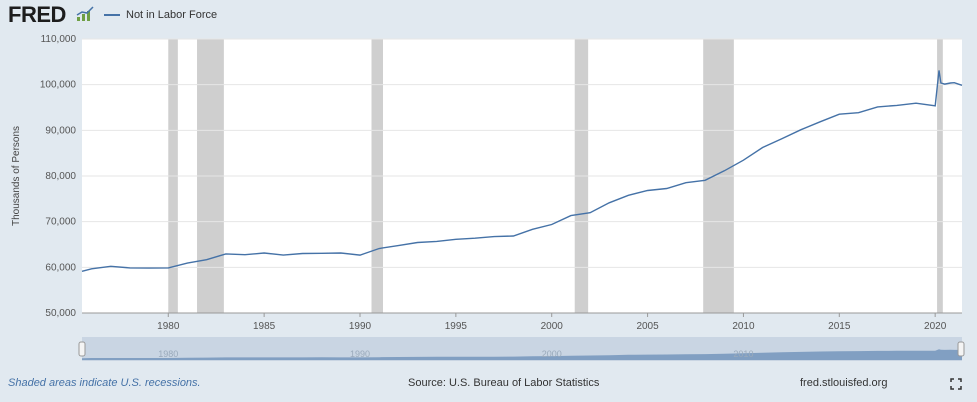 The image size is (977, 402). What do you see at coordinates (82, 349) in the screenshot?
I see `navigator-left-handle` at bounding box center [82, 349].